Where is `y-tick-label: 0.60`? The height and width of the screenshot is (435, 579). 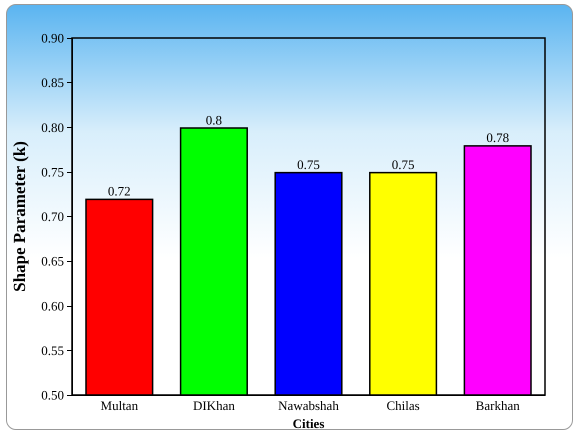 y-tick-label: 0.60 is located at coordinates (52, 306).